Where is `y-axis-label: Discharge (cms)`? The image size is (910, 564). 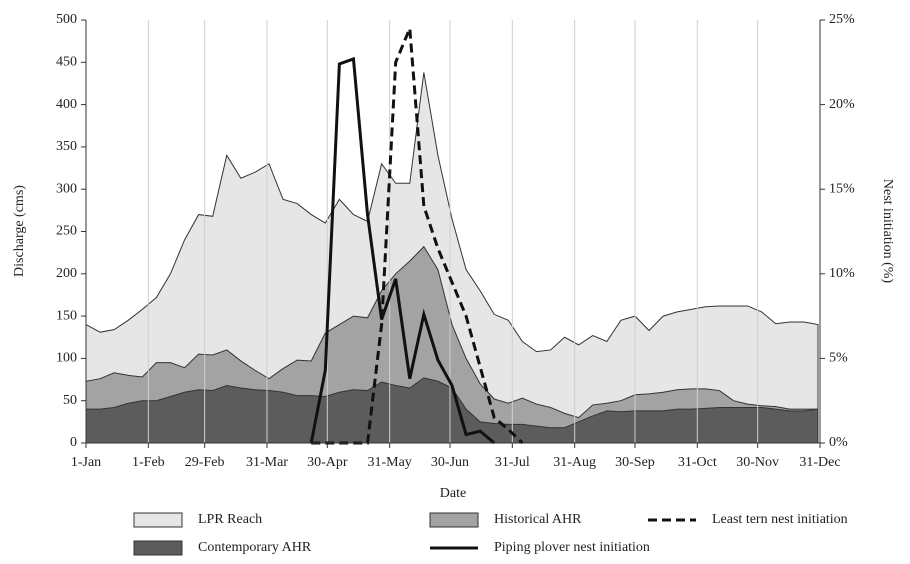 y-axis-label: Discharge (cms) is located at coordinates (19, 231).